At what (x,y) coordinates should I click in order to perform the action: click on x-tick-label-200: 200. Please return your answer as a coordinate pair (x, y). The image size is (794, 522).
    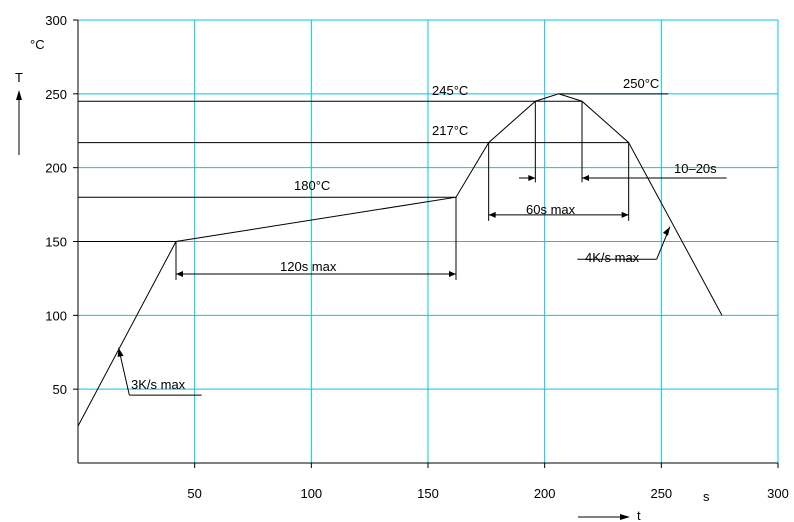
    Looking at the image, I should click on (545, 493).